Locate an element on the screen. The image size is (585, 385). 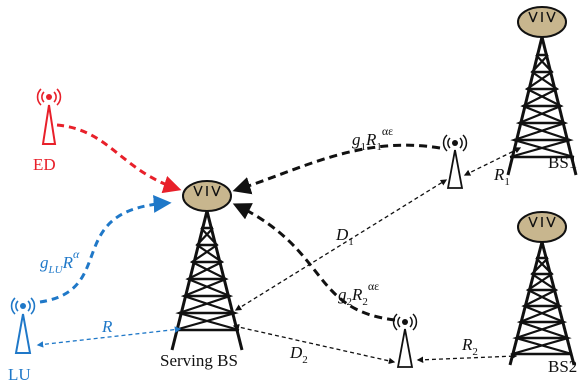
bs2-label: BS2 is located at coordinates (562, 366).